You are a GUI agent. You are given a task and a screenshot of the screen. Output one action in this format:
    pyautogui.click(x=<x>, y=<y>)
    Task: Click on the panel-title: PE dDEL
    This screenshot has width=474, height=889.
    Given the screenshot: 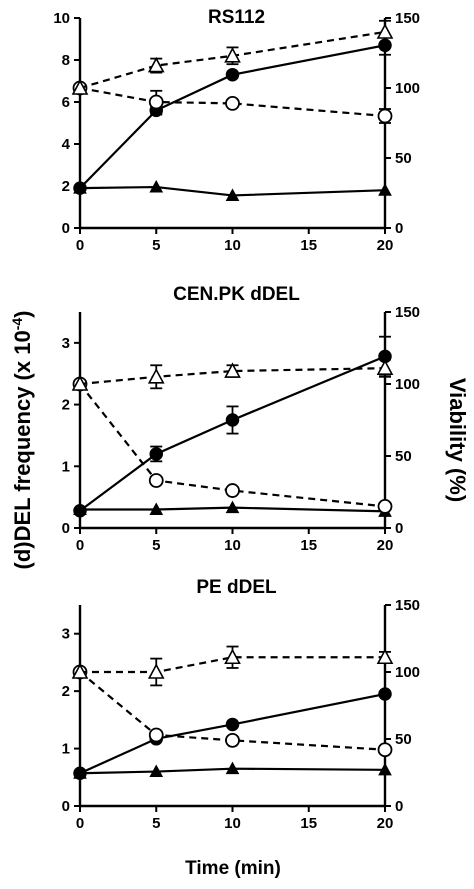 What is the action you would take?
    pyautogui.click(x=236, y=587)
    